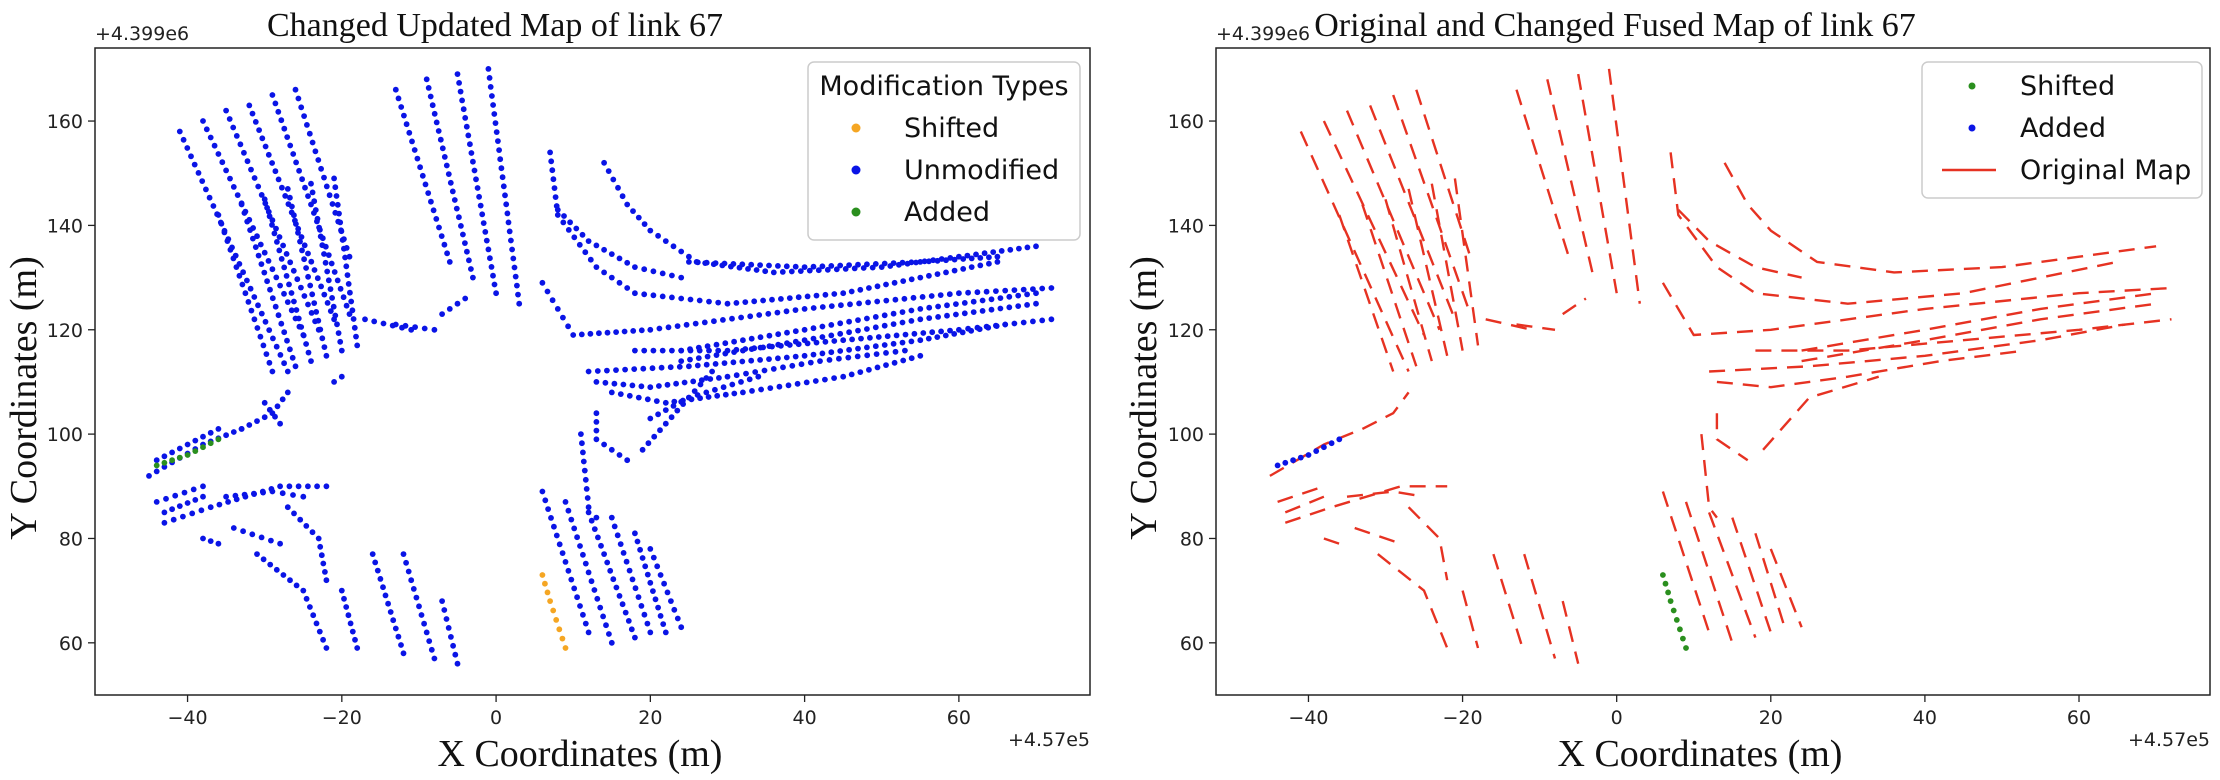  I want to click on y-offset-label: +4.399e6, so click(1263, 34).